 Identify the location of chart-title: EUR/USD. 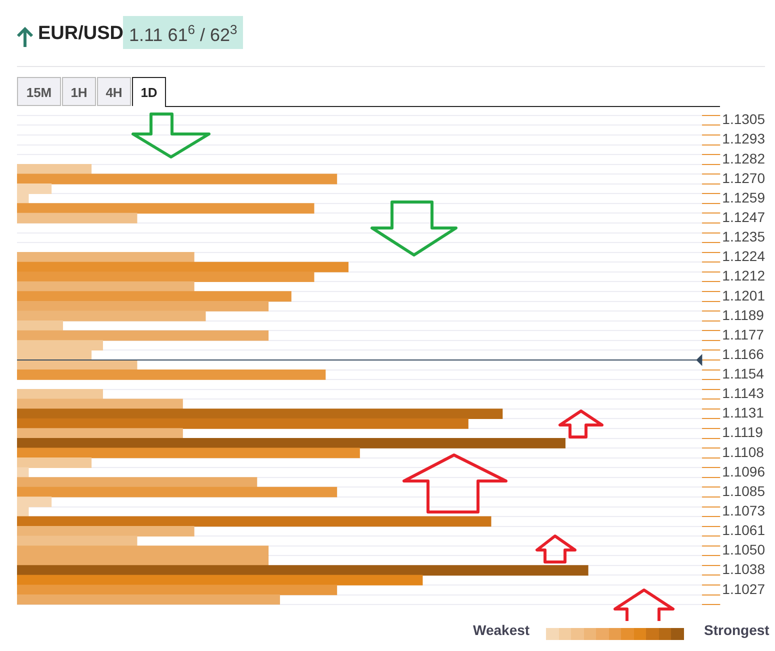
(81, 34).